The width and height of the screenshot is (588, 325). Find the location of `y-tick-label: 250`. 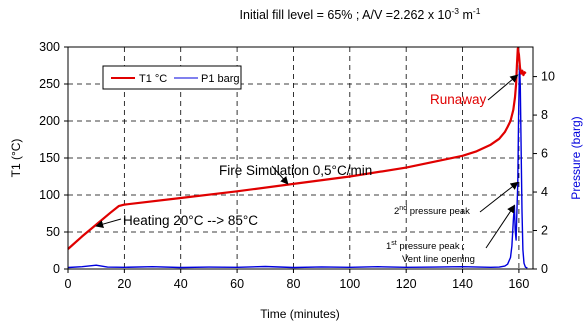

y-tick-label: 250 is located at coordinates (49, 84).